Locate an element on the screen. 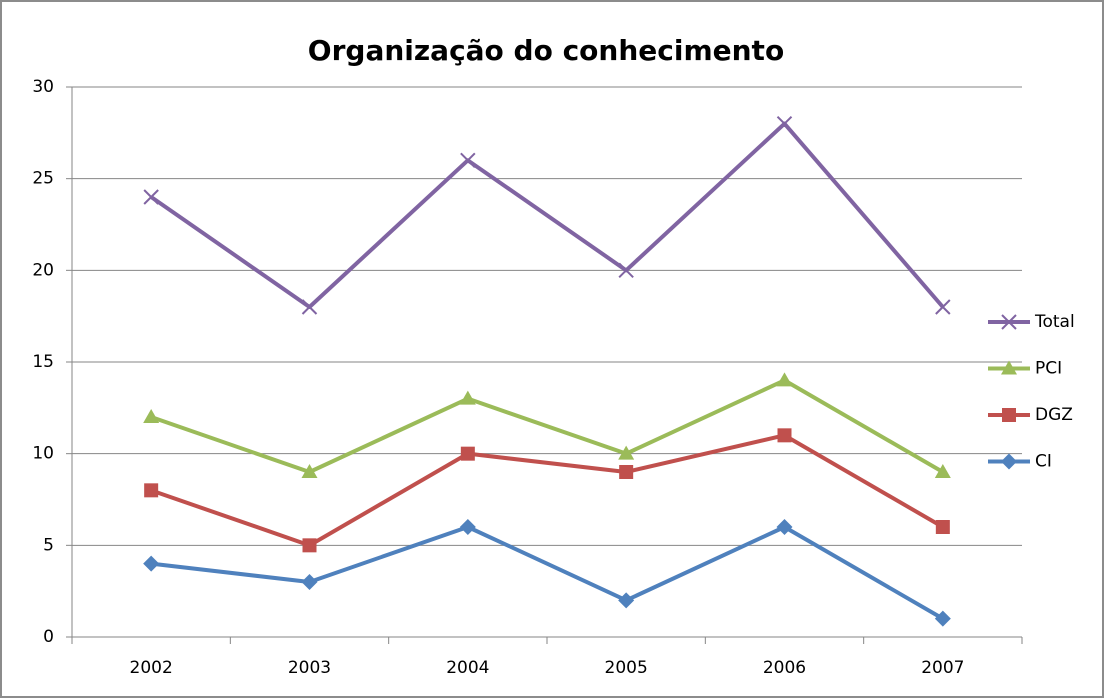  x-tick-label: 2005 is located at coordinates (626, 668).